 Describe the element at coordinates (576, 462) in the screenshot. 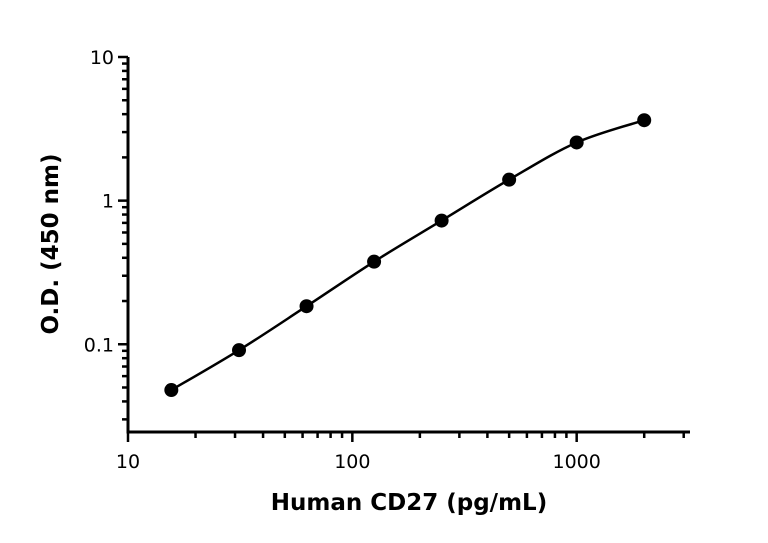

I see `x-tick-label: 1000` at that location.